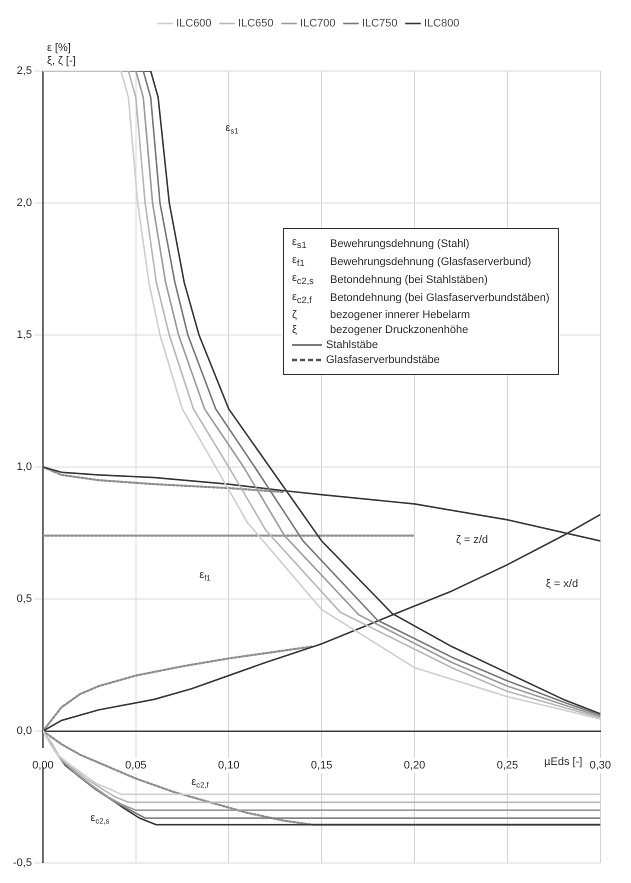 The image size is (631, 883). Describe the element at coordinates (24, 731) in the screenshot. I see `y-tick-label: 0,0` at that location.